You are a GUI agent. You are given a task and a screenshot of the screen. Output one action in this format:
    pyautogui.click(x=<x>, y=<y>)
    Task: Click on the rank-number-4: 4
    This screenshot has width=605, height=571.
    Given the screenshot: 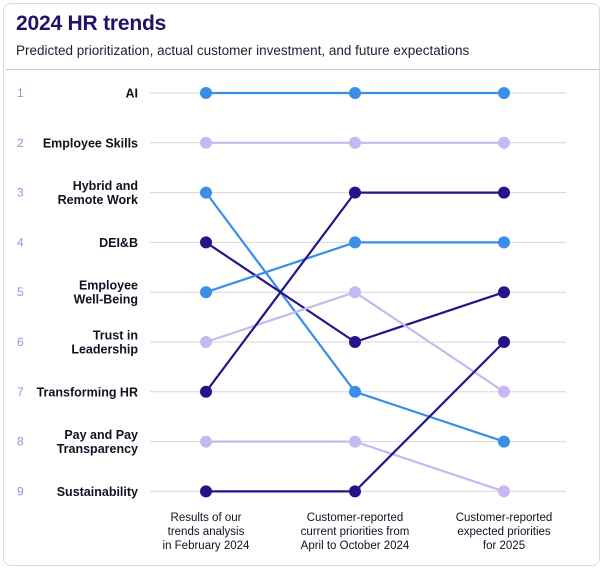 What is the action you would take?
    pyautogui.click(x=20, y=242)
    